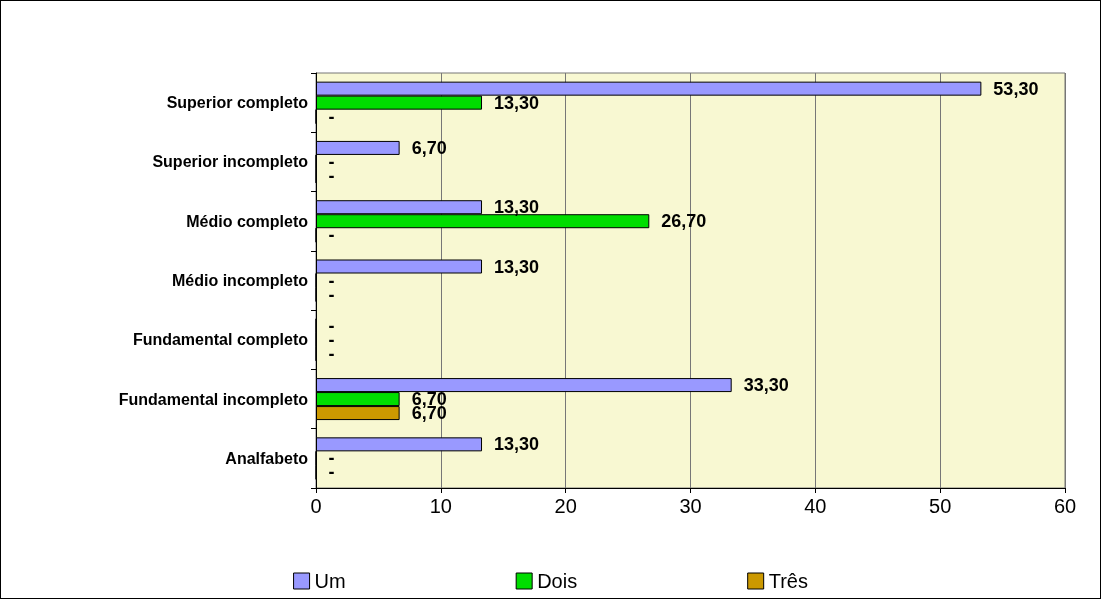 The image size is (1101, 599). What do you see at coordinates (316, 506) in the screenshot?
I see `x-tick-label: 0` at bounding box center [316, 506].